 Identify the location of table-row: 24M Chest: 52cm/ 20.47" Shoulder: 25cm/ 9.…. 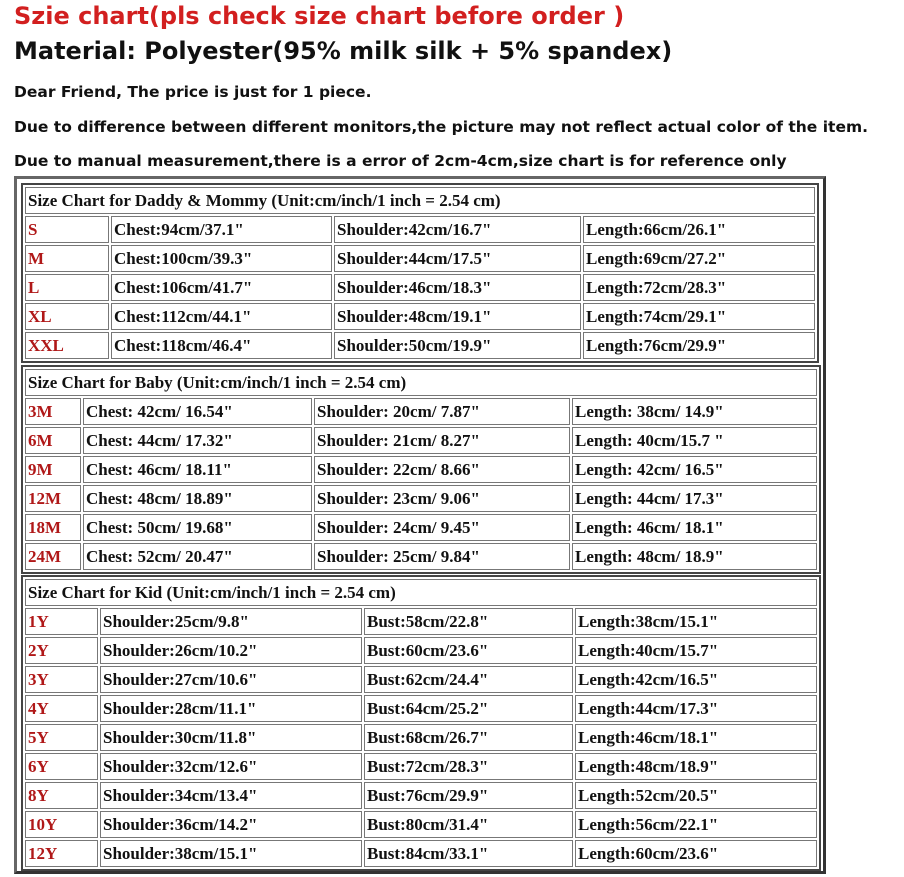
(421, 556).